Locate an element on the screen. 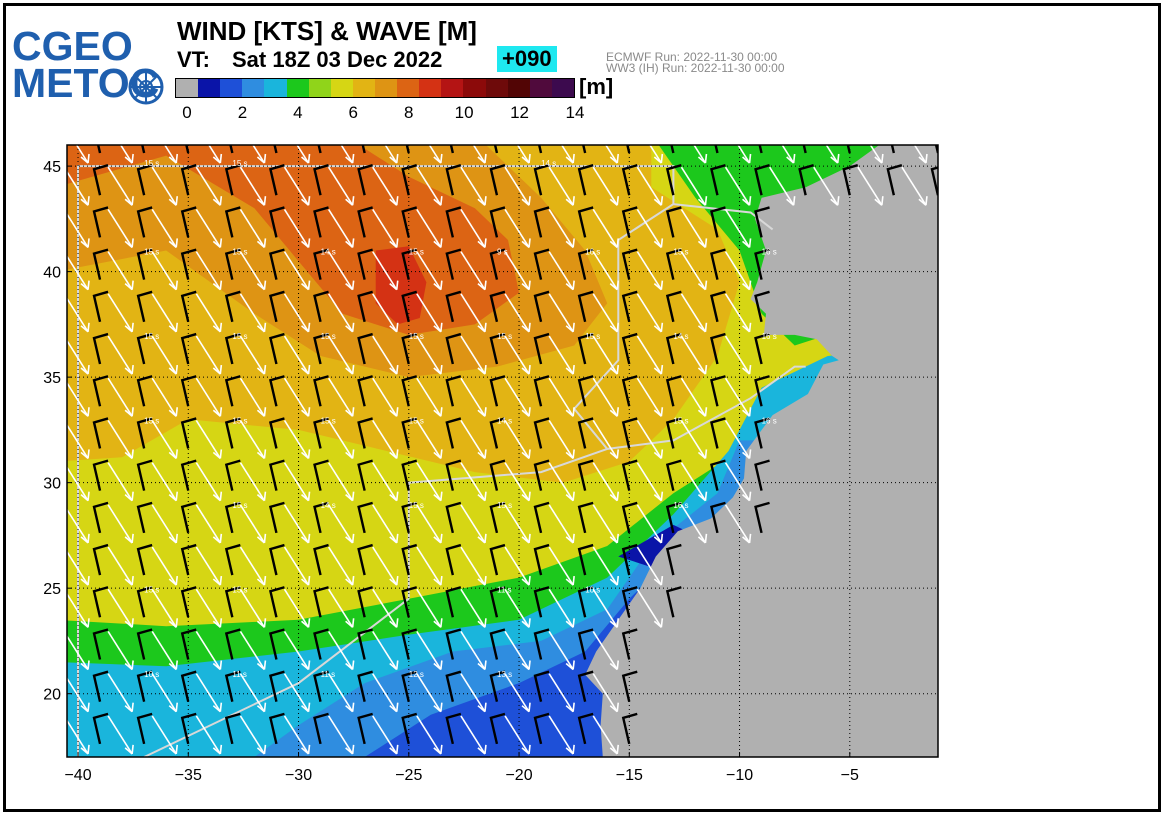 The image size is (1168, 819). colorbar-tick-label: 12 is located at coordinates (520, 112).